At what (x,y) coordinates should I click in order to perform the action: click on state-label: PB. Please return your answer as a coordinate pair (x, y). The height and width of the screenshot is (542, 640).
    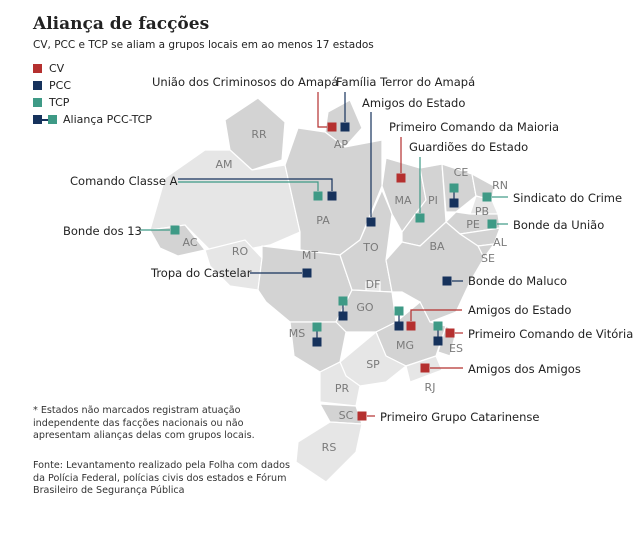
    Looking at the image, I should click on (482, 211).